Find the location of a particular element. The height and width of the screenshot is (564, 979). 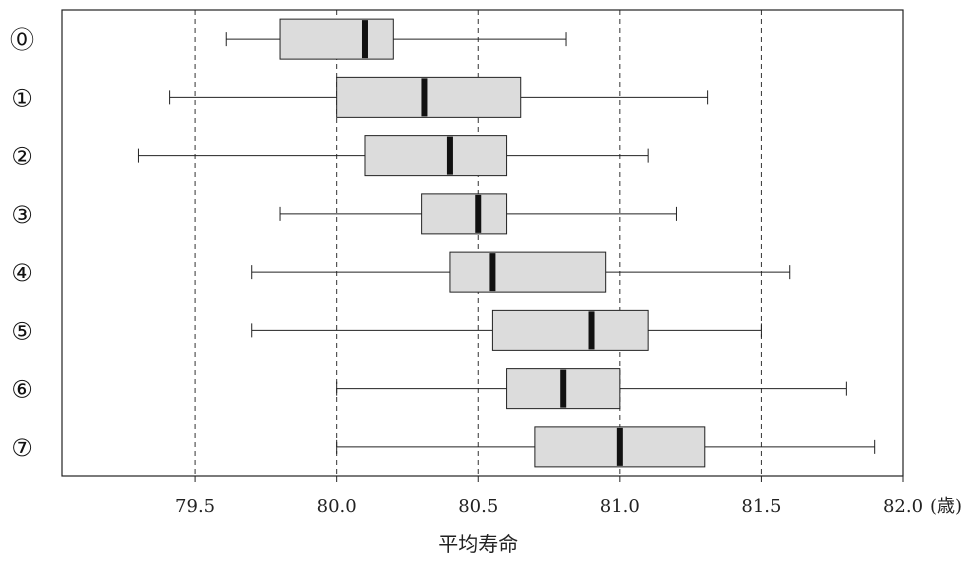

x-tick-label: 79.5 is located at coordinates (195, 506).